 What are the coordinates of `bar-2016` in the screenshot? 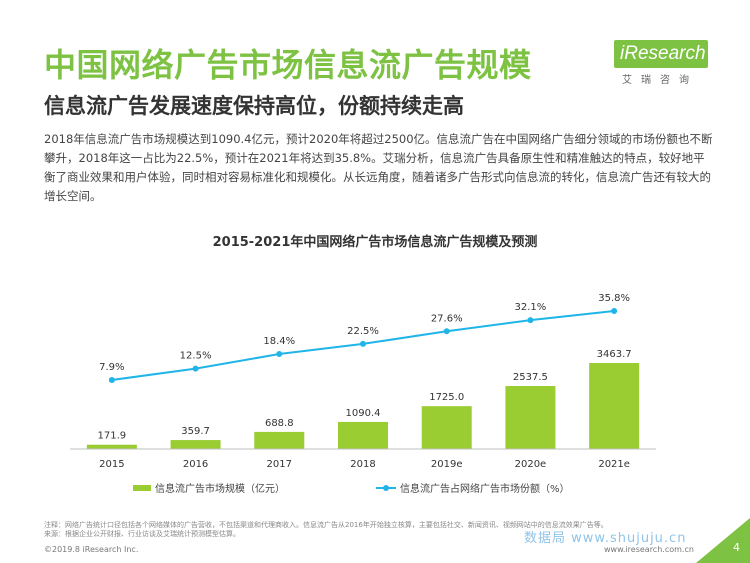 It's located at (195, 444).